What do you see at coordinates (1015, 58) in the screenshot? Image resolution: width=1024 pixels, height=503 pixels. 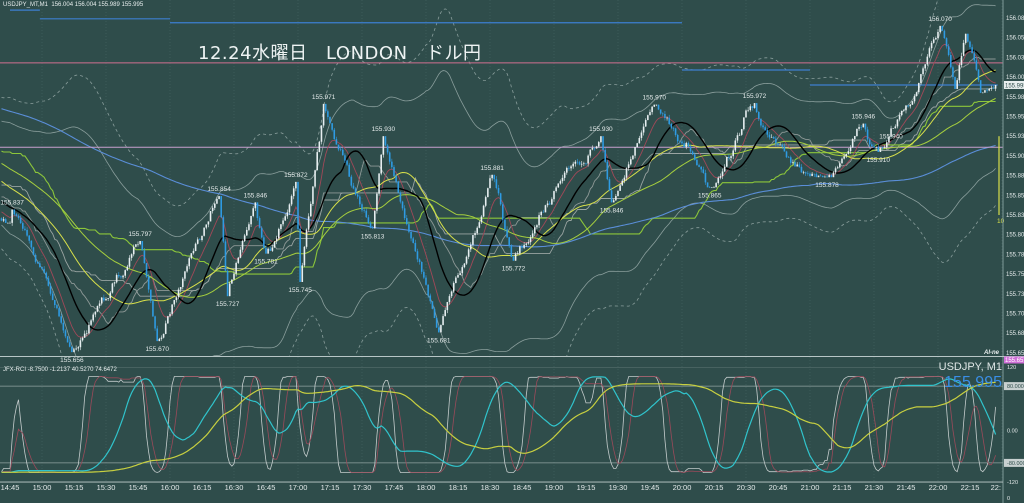 I see `price-axis-tick: 156.030` at bounding box center [1015, 58].